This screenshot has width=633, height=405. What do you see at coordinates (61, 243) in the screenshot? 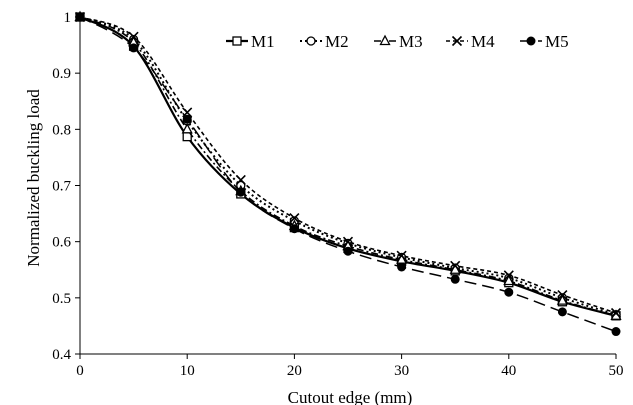
I see `y-tick-label: 0.6` at bounding box center [61, 243].